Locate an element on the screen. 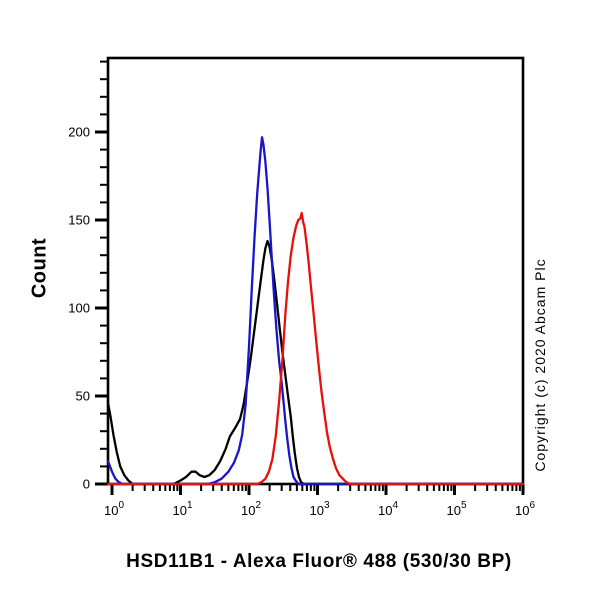 This screenshot has height=600, width=600. y-tick-label: 150 is located at coordinates (79, 220).